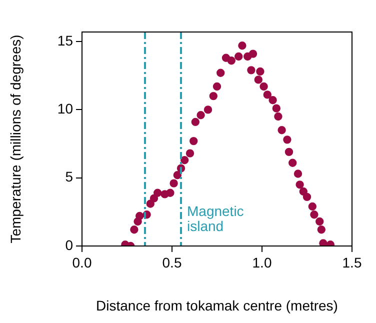 This screenshot has width=376, height=323. What do you see at coordinates (82, 262) in the screenshot?
I see `x-tick-label: 0.0` at bounding box center [82, 262].